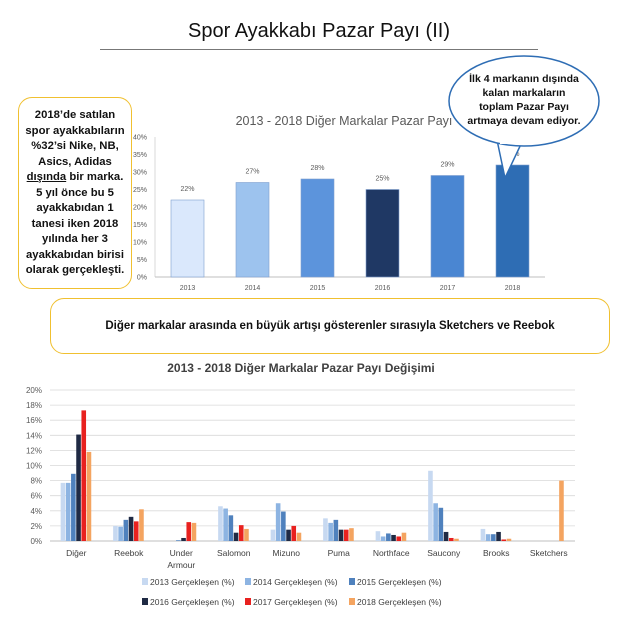  Describe the element at coordinates (181, 565) in the screenshot. I see `chart2-x-tick-label: Armour` at that location.